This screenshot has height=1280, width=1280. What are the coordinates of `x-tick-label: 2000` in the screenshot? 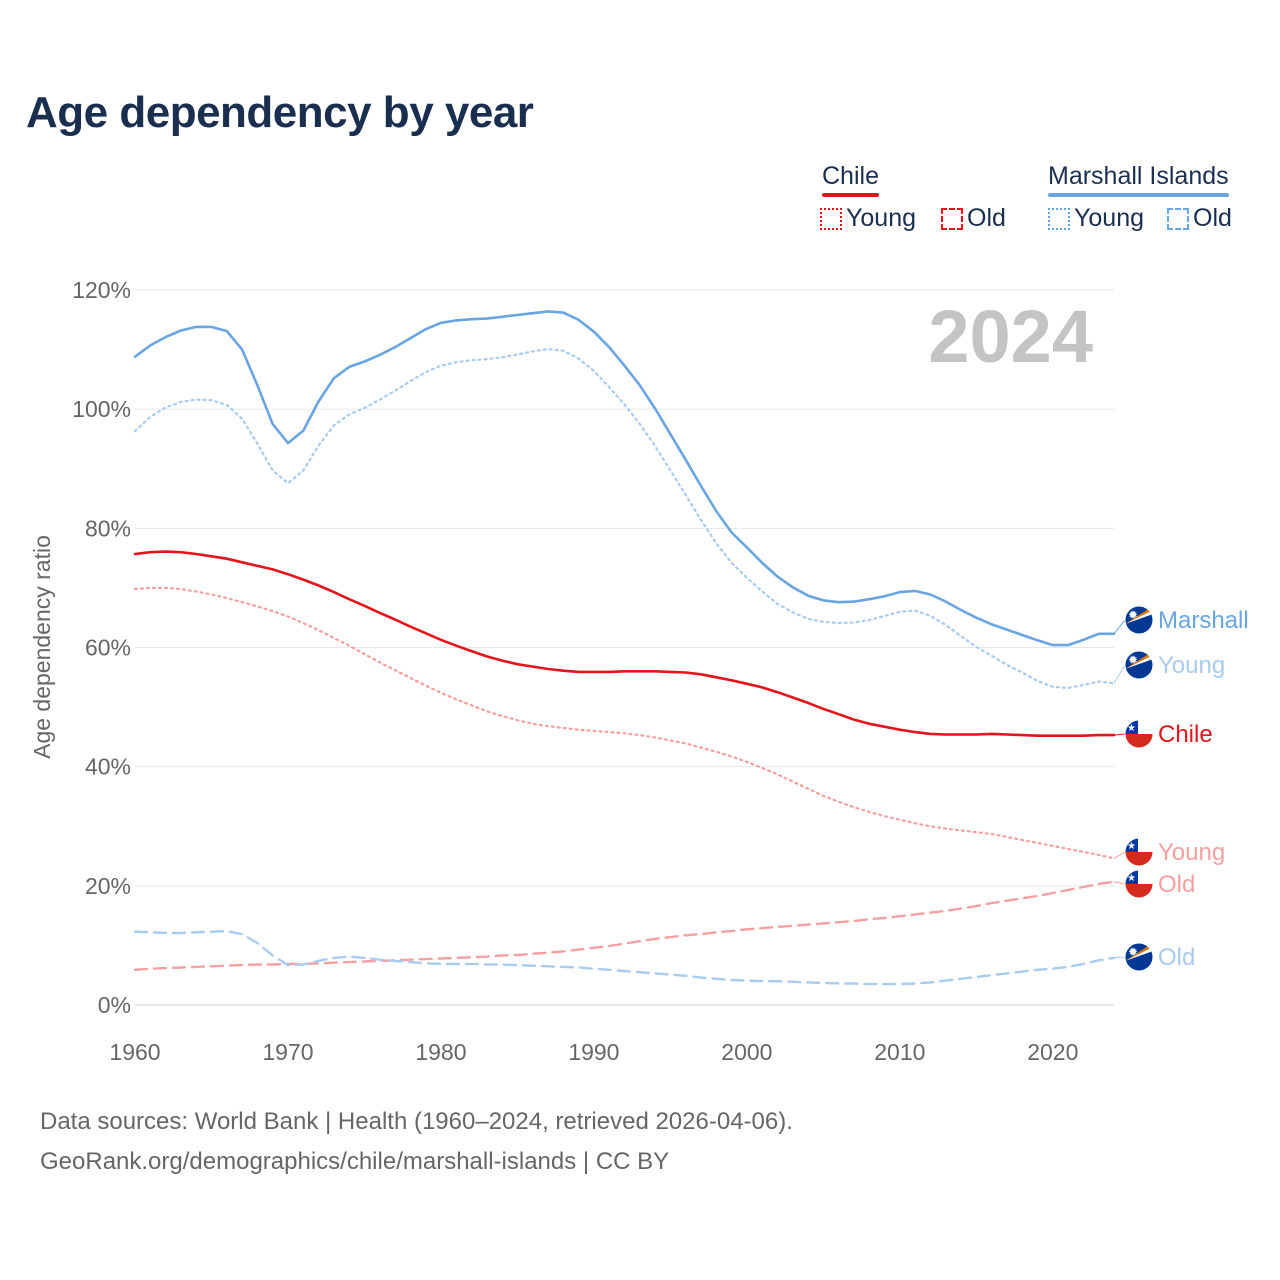 It's located at (746, 1052).